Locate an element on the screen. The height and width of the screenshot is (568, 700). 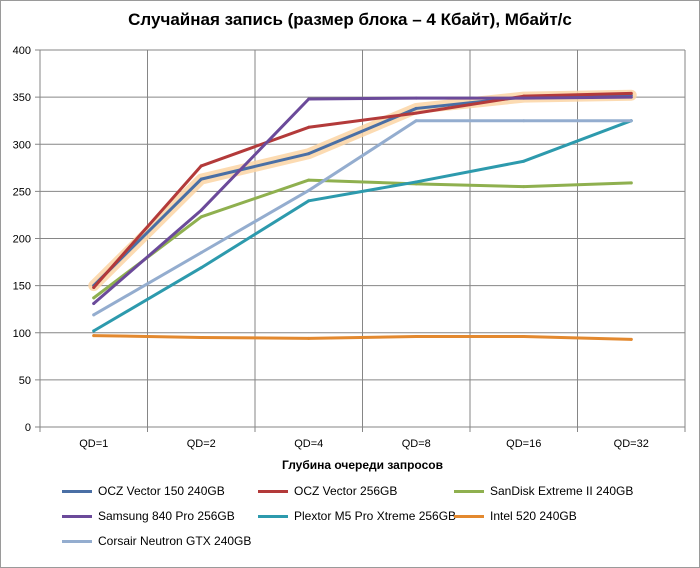
y-tick-label: 300 is located at coordinates (22, 145).